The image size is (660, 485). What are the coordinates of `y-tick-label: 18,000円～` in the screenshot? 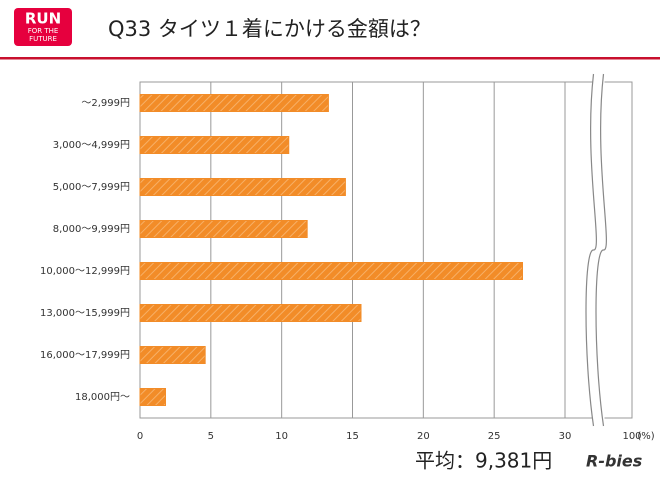 It's located at (102, 397).